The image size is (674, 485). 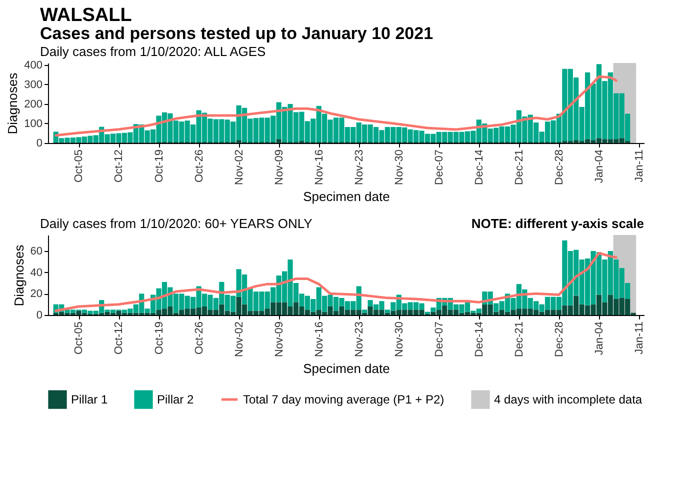 What do you see at coordinates (237, 33) in the screenshot?
I see `chart-subtitle: Cases and persons tested up to January 10 2021` at bounding box center [237, 33].